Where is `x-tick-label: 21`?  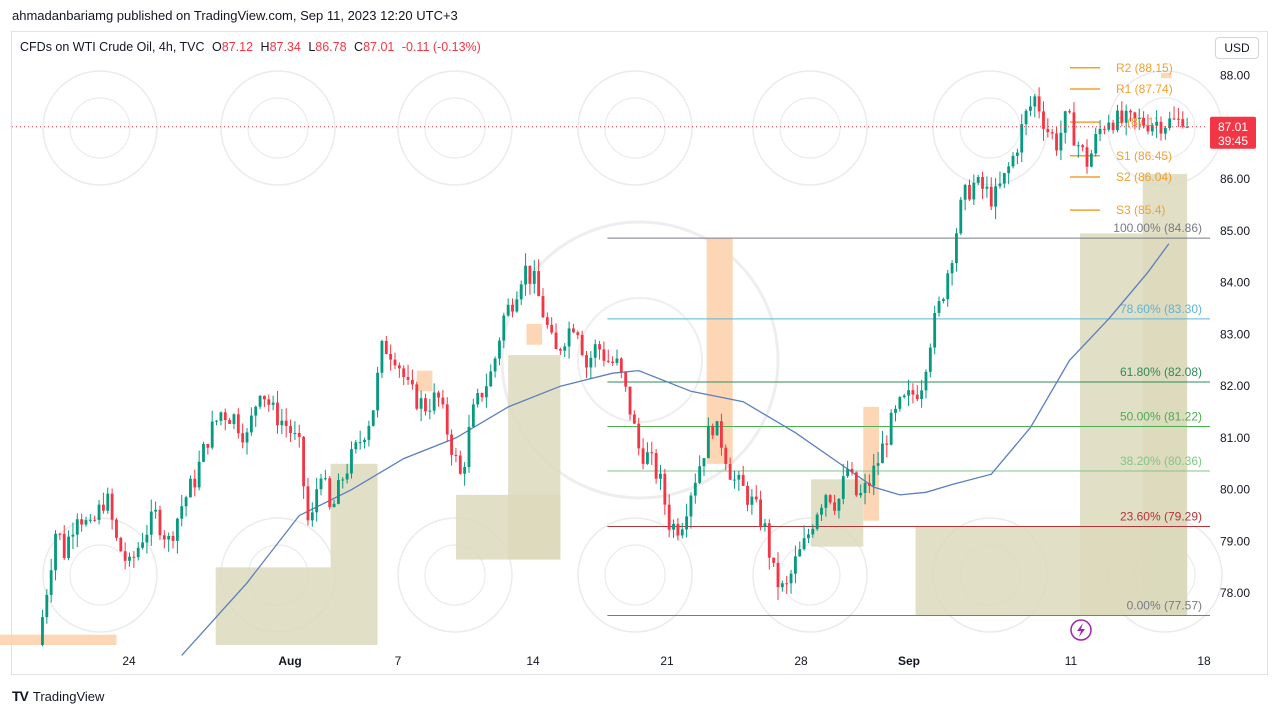
x-tick-label: 21 is located at coordinates (667, 661).